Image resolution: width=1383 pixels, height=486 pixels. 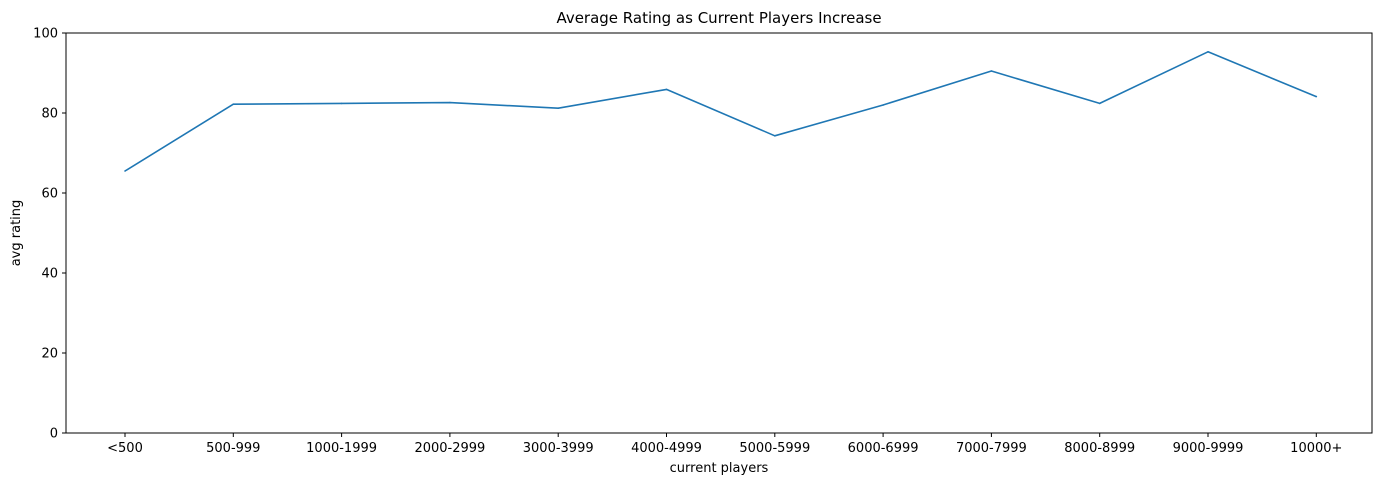 I want to click on x-tick-label: 2000-2999, so click(x=449, y=448).